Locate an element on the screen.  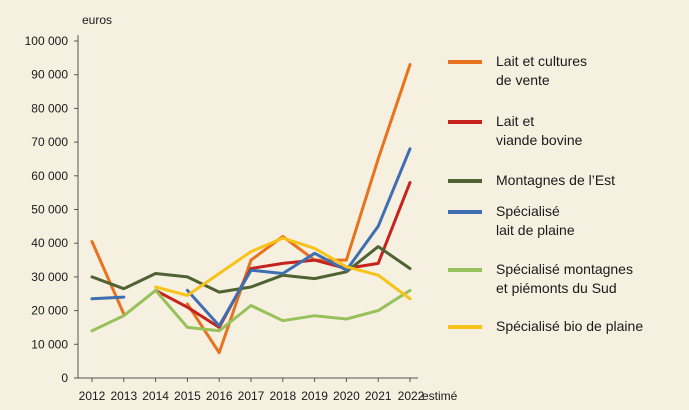
legend-item: Lait et cultures de vente is located at coordinates (517, 71).